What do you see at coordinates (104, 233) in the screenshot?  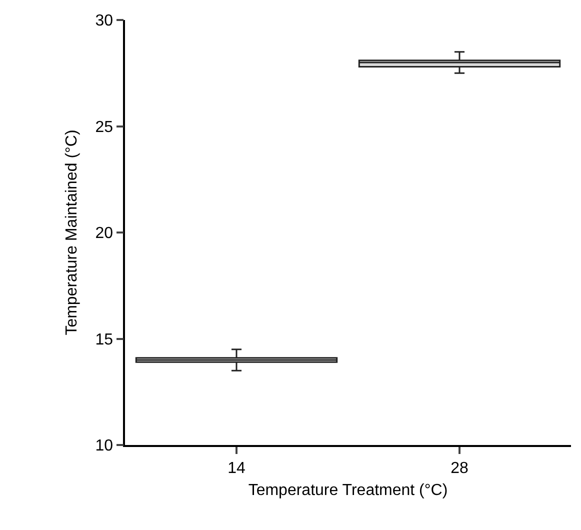 I see `y-tick-label: 20` at bounding box center [104, 233].